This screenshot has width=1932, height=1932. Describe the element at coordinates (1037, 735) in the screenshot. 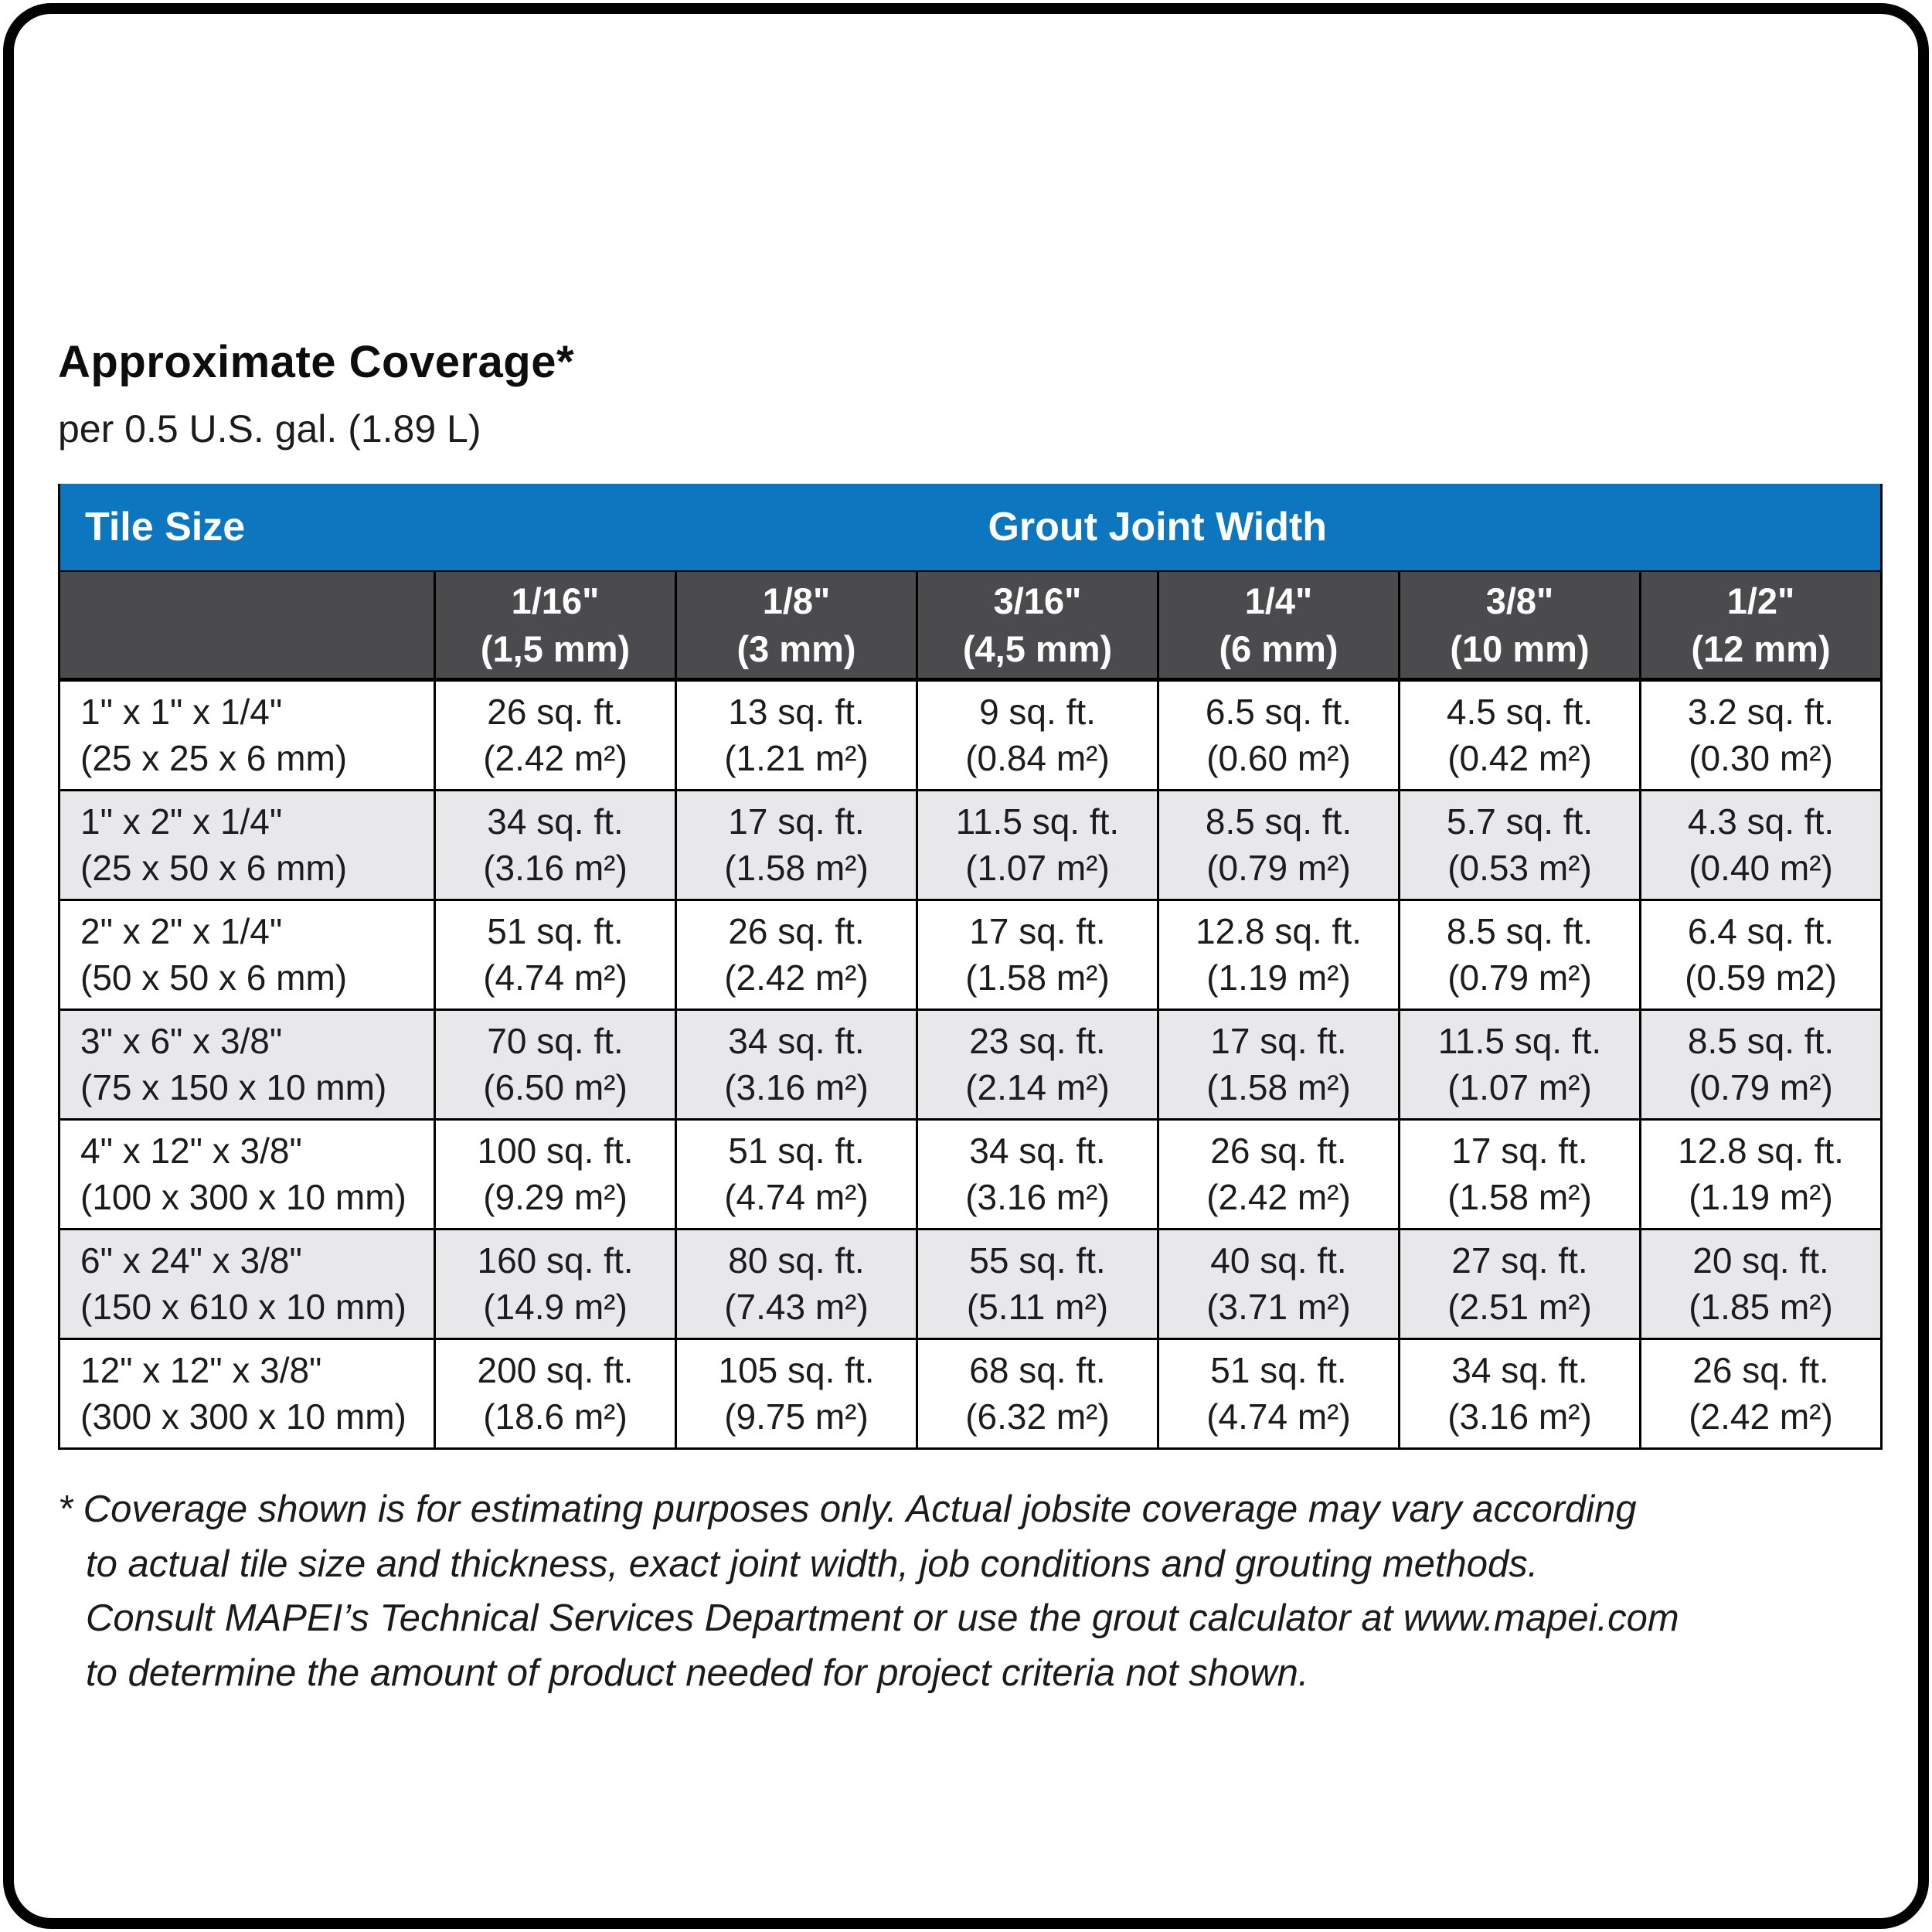

I see `coverage-cell: 9 sq. ft. (0.84 m²)` at that location.